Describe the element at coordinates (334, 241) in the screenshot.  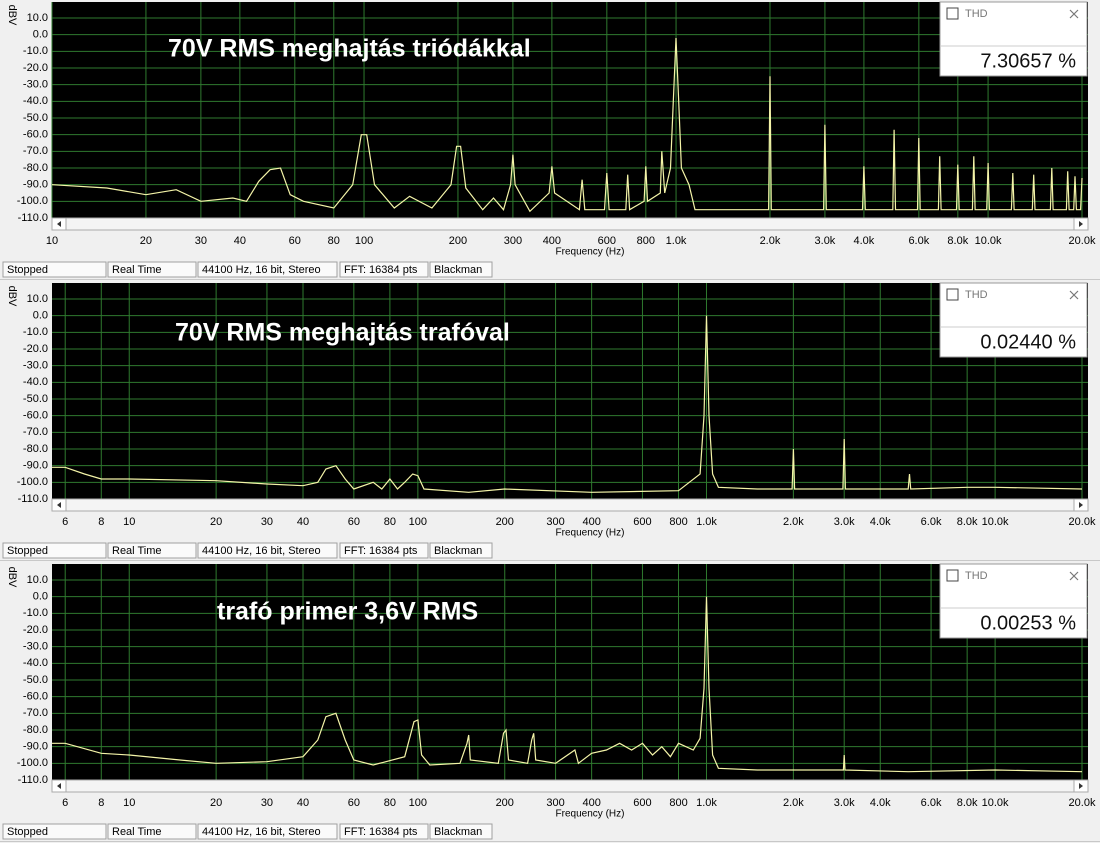
I see `x-tick-label: 80` at that location.